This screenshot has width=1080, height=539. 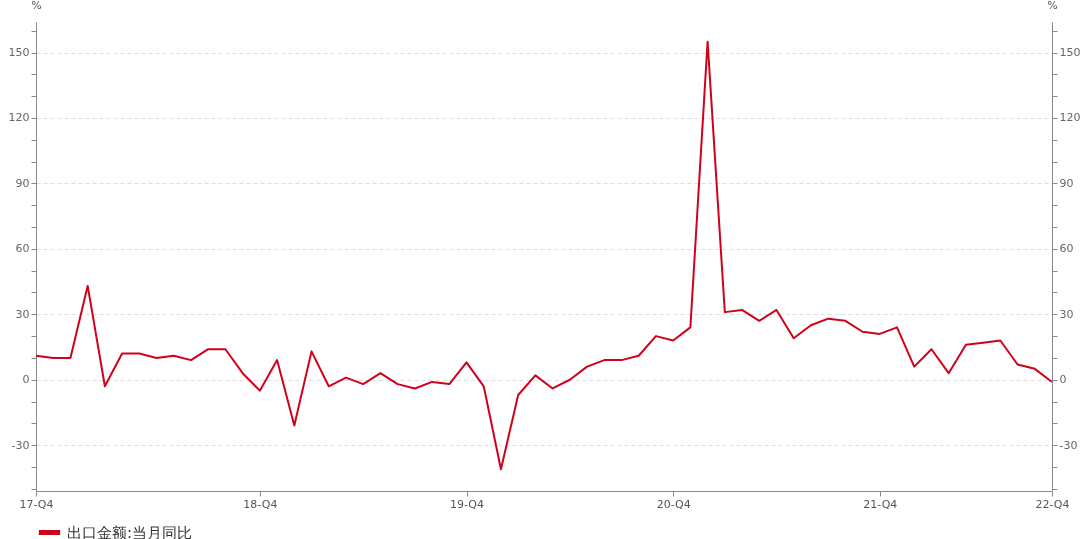 I want to click on y2-axis-title: %, so click(x=1052, y=6).